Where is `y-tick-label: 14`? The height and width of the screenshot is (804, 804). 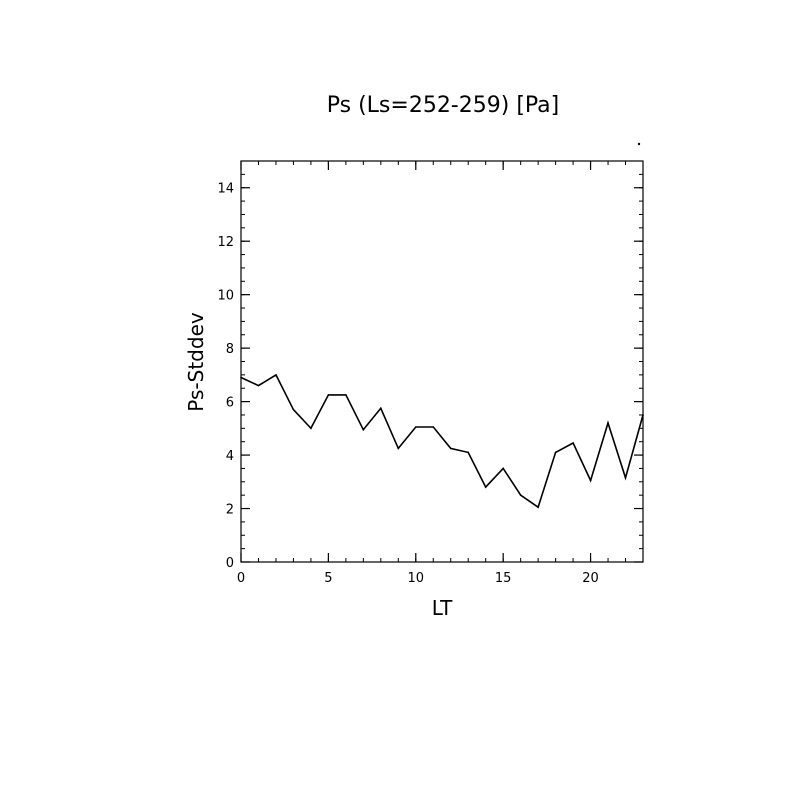
y-tick-label: 14 is located at coordinates (225, 189).